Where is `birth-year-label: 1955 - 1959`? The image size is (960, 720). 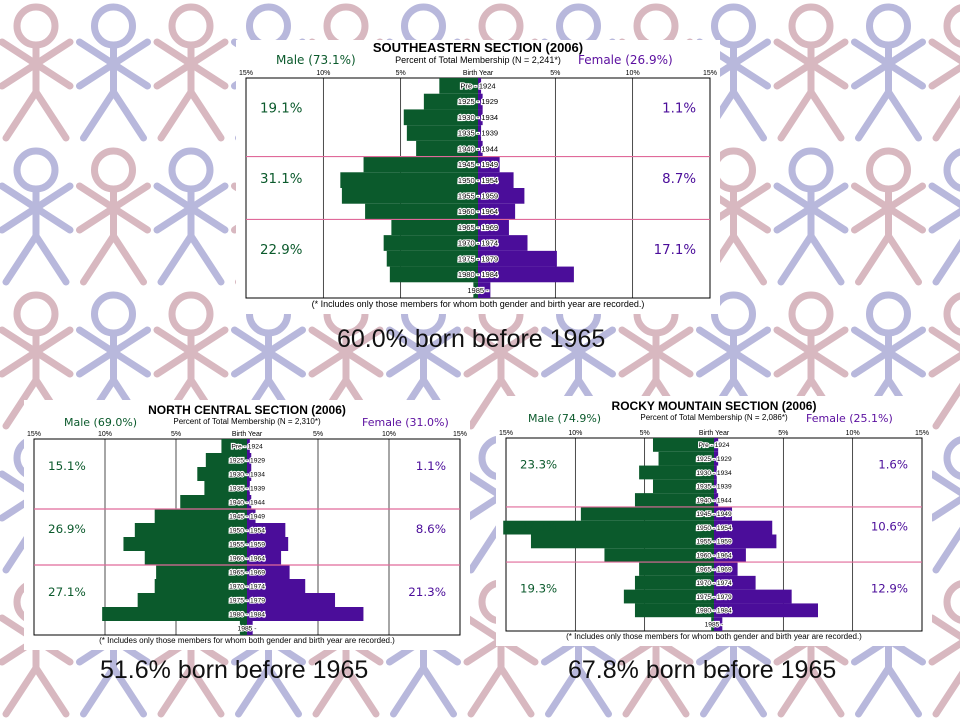 birth-year-label: 1955 - 1959 is located at coordinates (478, 195).